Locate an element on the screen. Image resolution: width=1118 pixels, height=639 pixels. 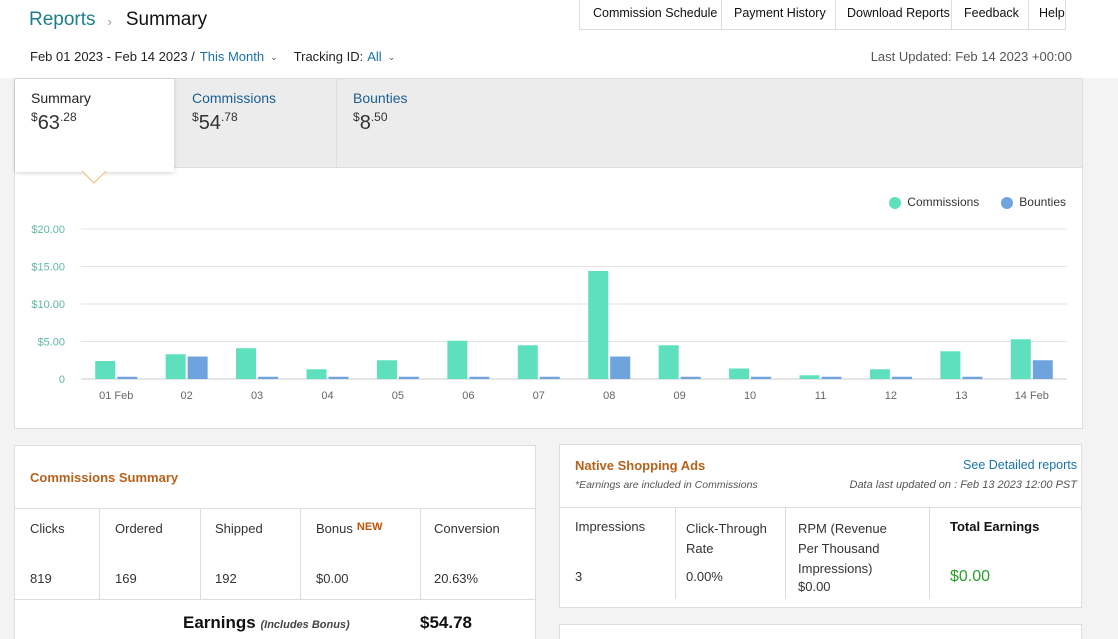
next-card is located at coordinates (820, 631).